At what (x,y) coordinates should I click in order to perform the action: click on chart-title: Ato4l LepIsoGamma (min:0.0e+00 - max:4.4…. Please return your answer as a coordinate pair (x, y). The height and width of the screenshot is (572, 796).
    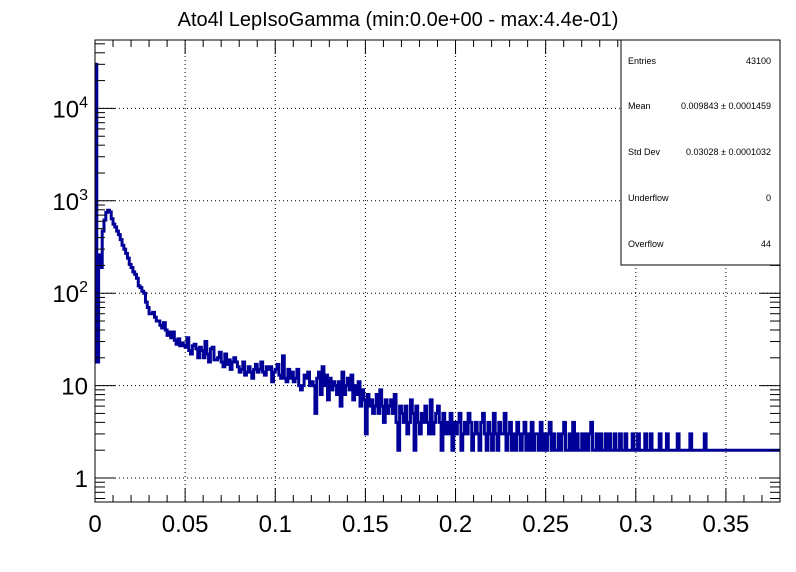
    Looking at the image, I should click on (398, 20).